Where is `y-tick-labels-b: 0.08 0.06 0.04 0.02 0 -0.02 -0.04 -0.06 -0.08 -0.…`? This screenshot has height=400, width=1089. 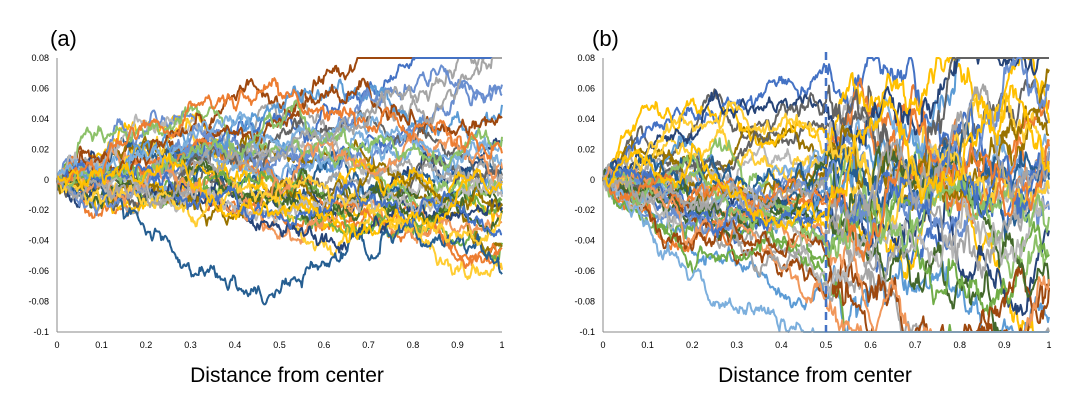 y-tick-labels-b: 0.08 0.06 0.04 0.02 0 -0.02 -0.04 -0.06 -0.08 -0.… is located at coordinates (584, 195).